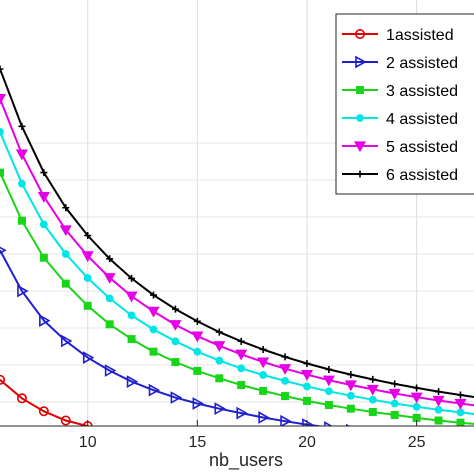 This screenshot has height=474, width=474. What do you see at coordinates (422, 63) in the screenshot?
I see `legend-label: 2 assisted` at bounding box center [422, 63].